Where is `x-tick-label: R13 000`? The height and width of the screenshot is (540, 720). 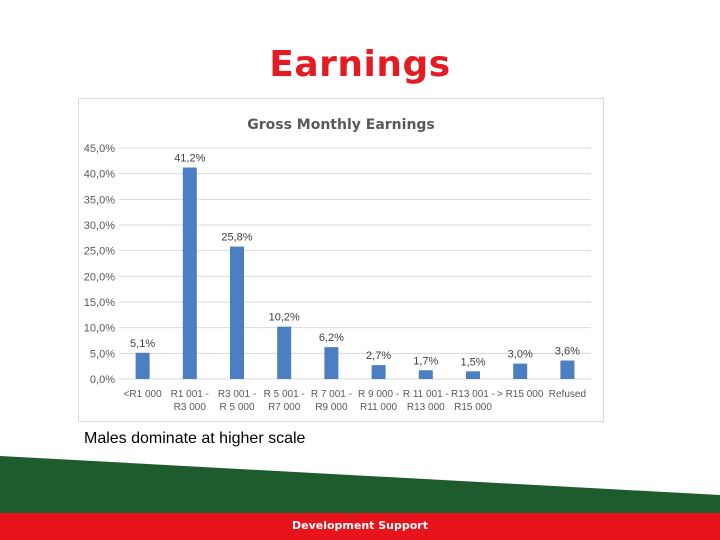
x-tick-label: R13 000 is located at coordinates (426, 407).